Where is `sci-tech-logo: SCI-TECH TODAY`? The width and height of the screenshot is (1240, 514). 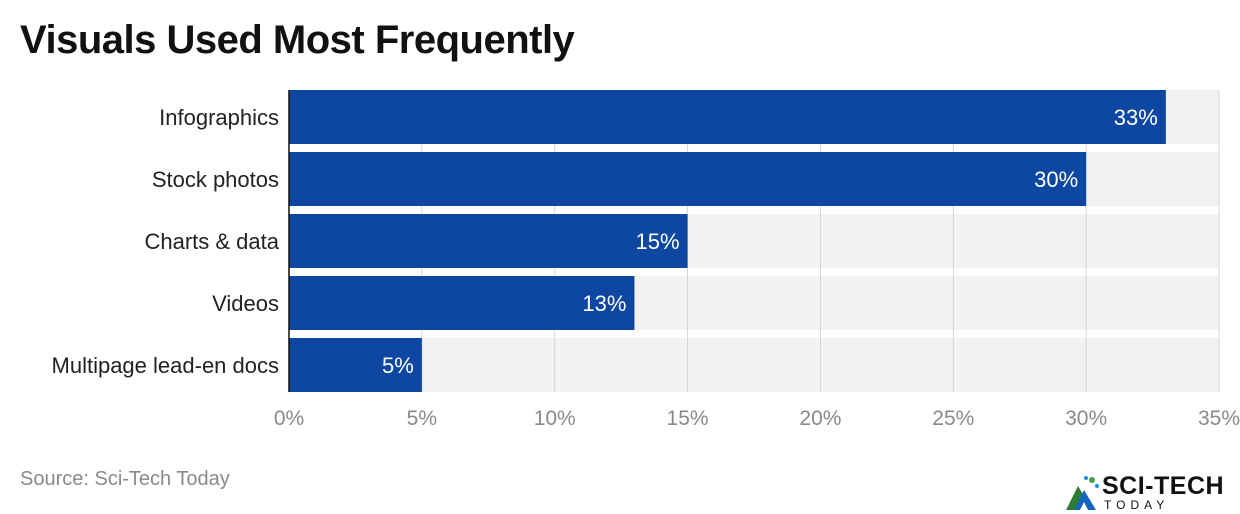
sci-tech-logo: SCI-TECH TODAY is located at coordinates (1151, 492).